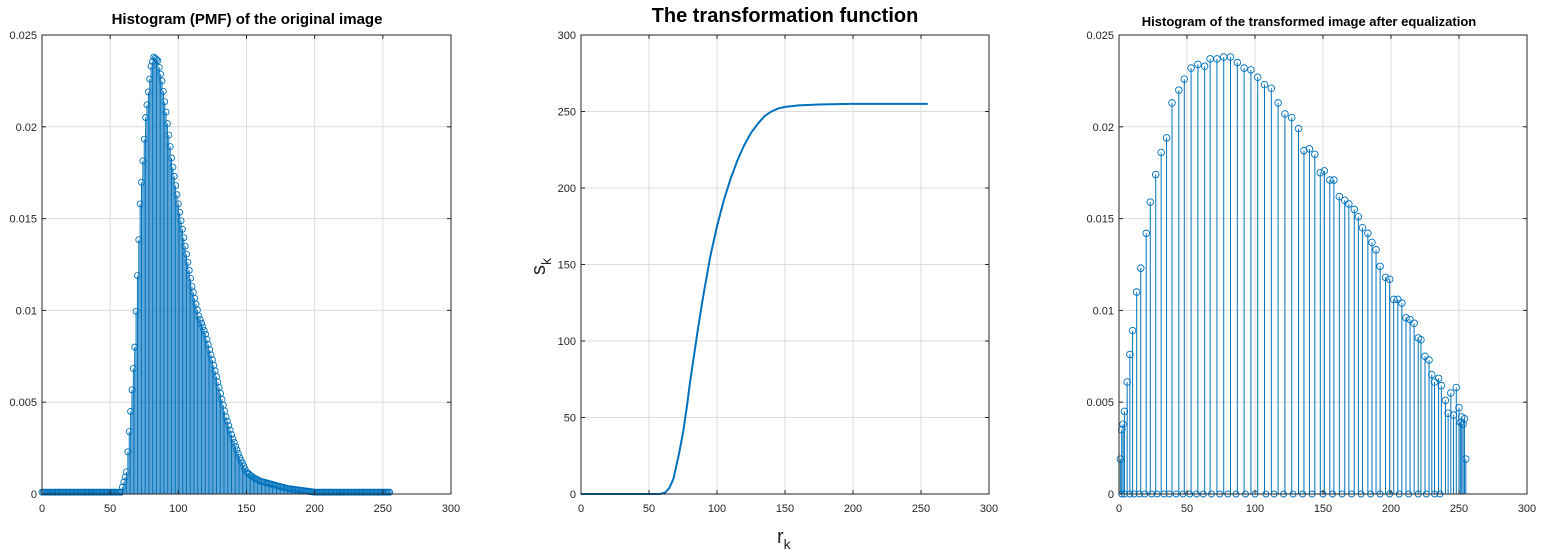 This screenshot has width=1549, height=560. What do you see at coordinates (570, 419) in the screenshot?
I see `y-tick-label: 50` at bounding box center [570, 419].